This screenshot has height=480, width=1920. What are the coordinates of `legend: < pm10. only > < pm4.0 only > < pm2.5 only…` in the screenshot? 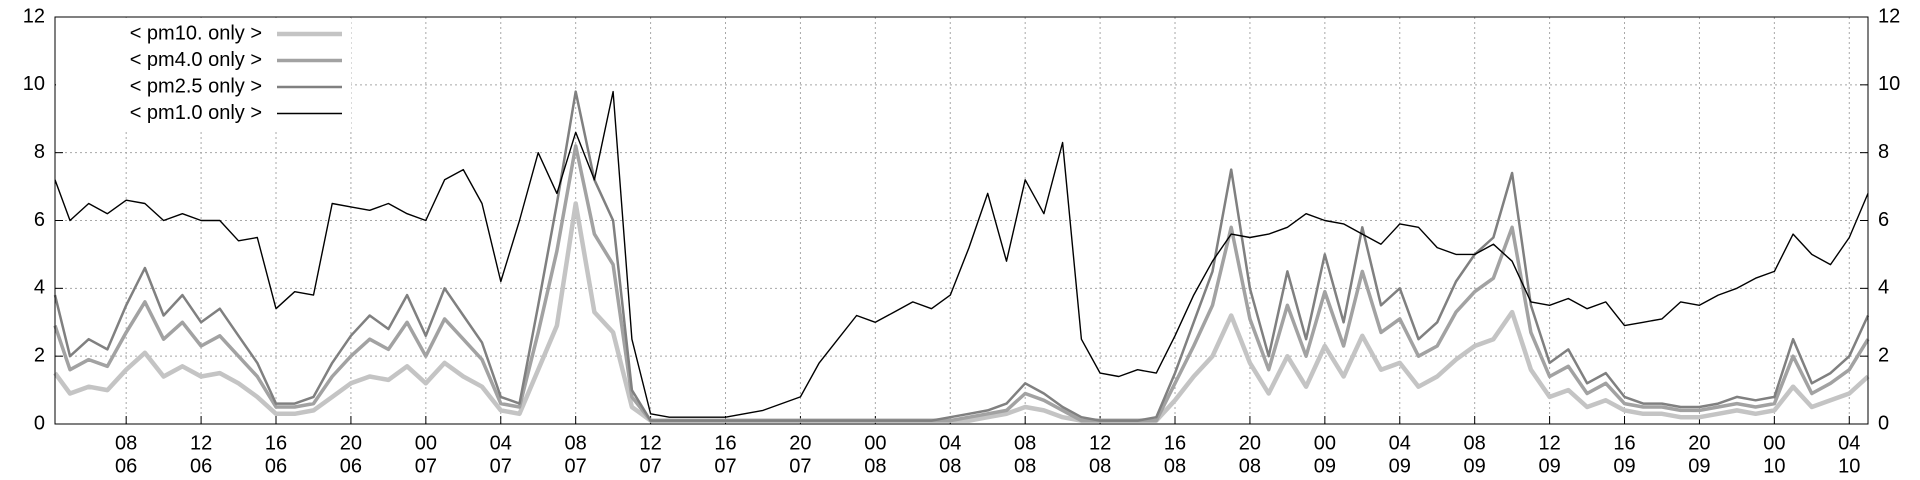 It's located at (203, 74).